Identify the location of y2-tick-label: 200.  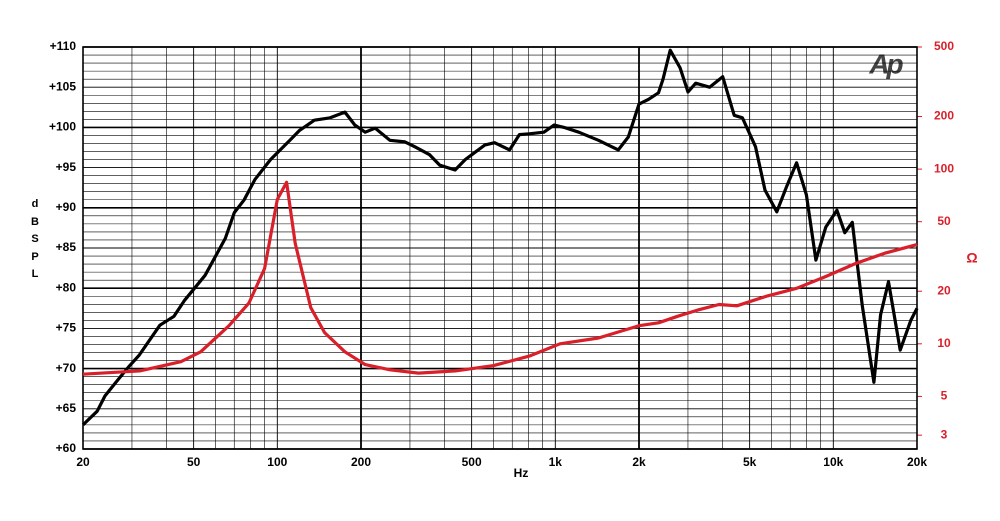
(944, 116).